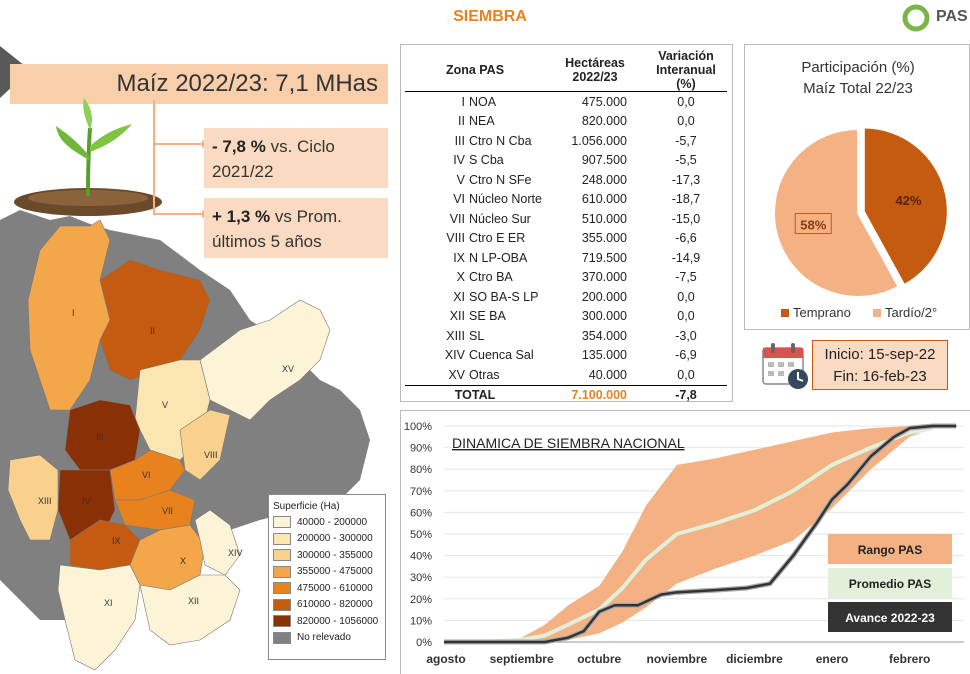 Image resolution: width=970 pixels, height=674 pixels. What do you see at coordinates (686, 140) in the screenshot?
I see `variation-cell: -5,7` at bounding box center [686, 140].